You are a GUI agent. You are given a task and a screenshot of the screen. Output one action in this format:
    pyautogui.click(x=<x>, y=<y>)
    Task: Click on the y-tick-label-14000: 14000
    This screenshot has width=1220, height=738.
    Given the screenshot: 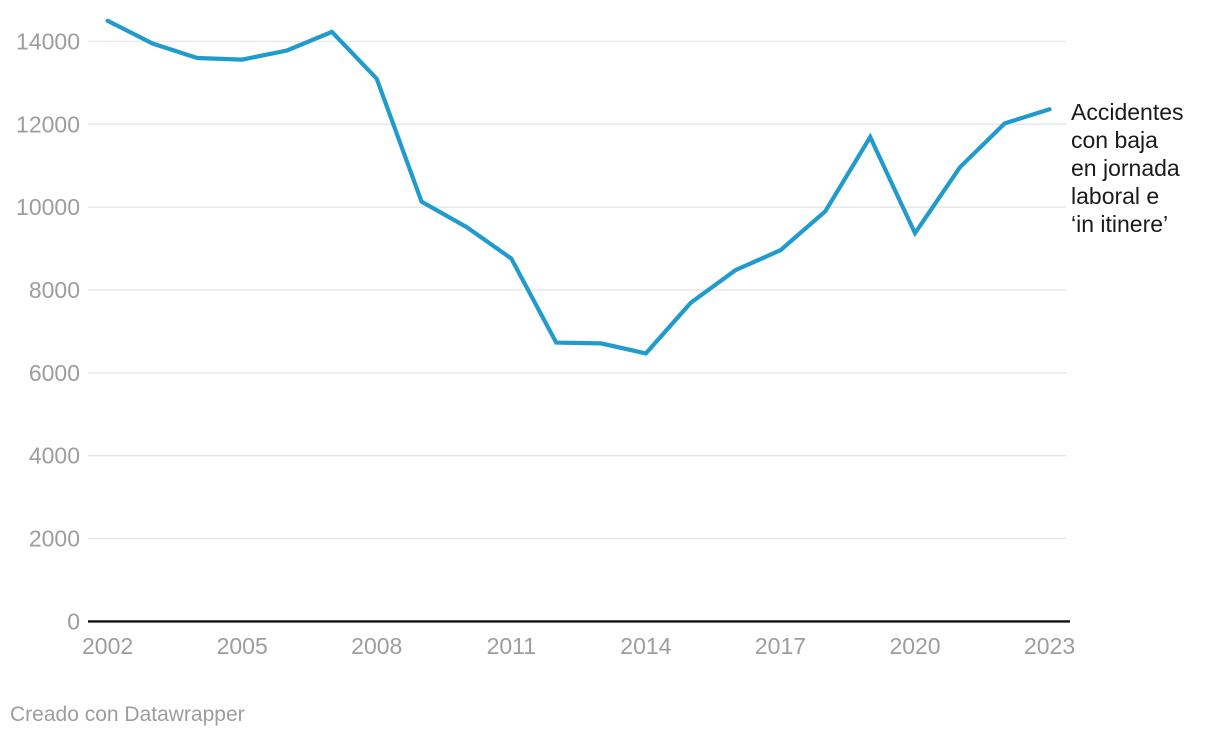 What is the action you would take?
    pyautogui.click(x=48, y=41)
    